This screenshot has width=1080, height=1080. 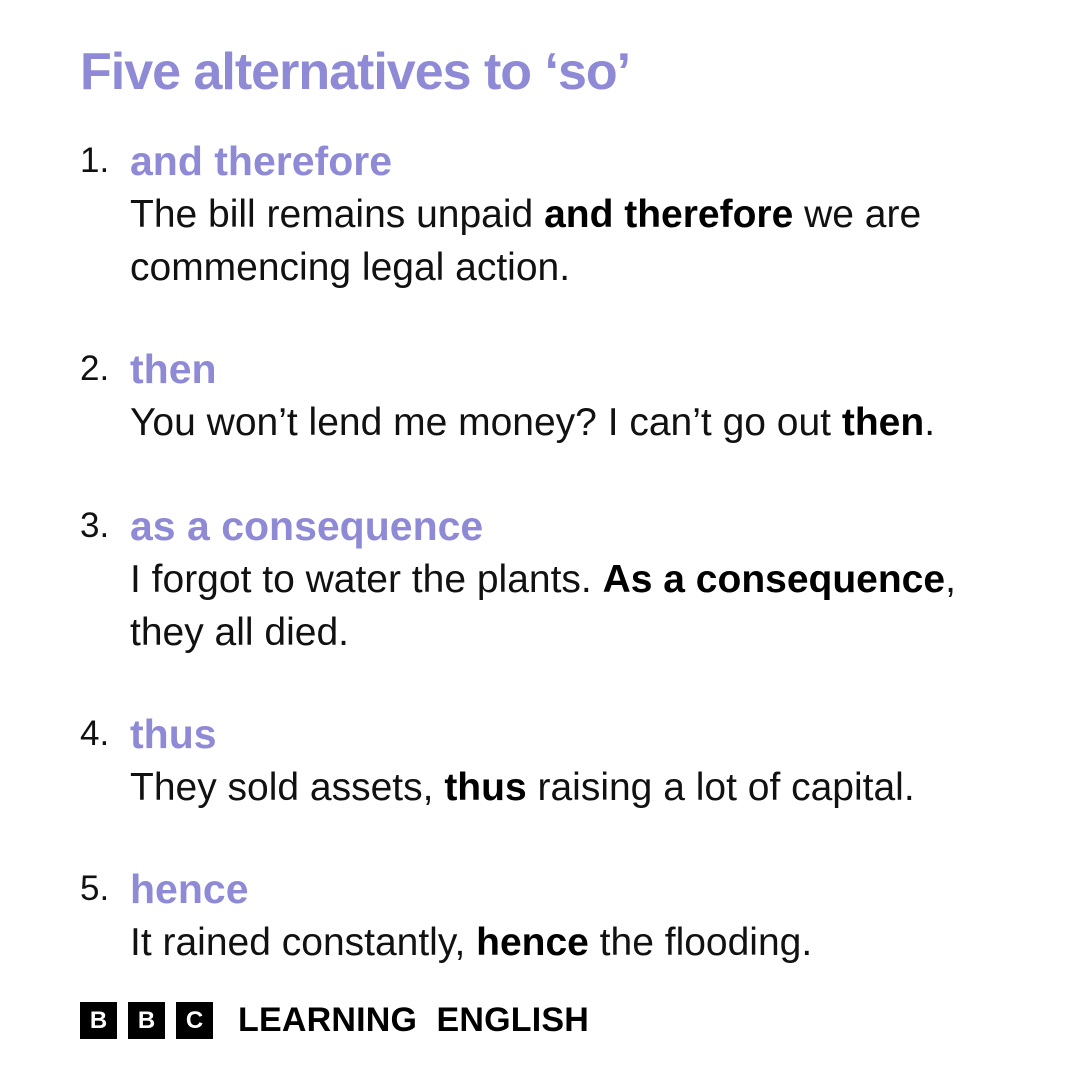 What do you see at coordinates (532, 942) in the screenshot?
I see `example-highlight: hence` at bounding box center [532, 942].